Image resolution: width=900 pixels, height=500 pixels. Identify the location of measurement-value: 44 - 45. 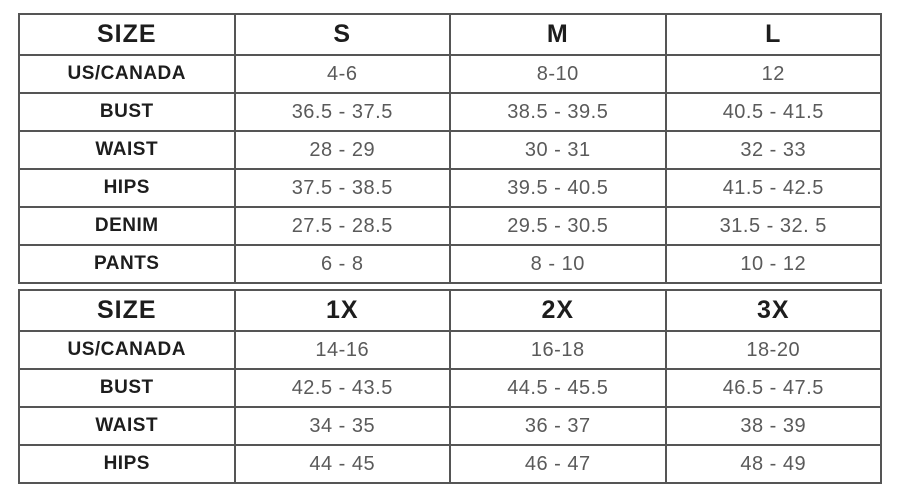
(342, 464).